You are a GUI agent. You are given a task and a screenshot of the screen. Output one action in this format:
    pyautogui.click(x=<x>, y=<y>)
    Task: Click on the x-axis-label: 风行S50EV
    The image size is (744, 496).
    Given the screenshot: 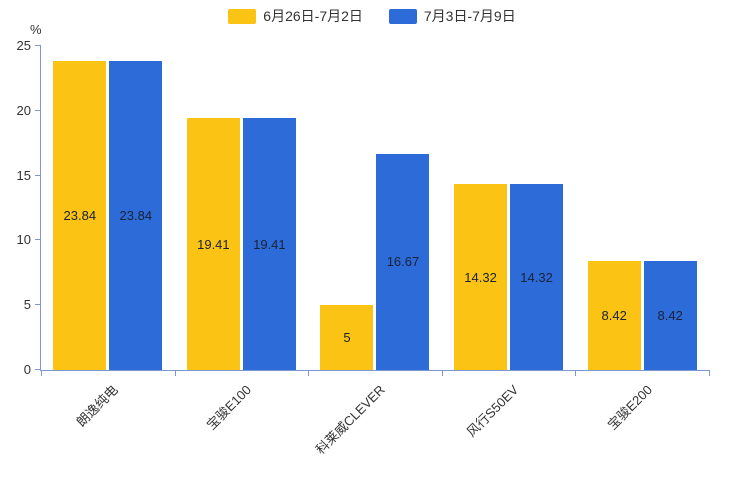 What is the action you would take?
    pyautogui.click(x=492, y=411)
    